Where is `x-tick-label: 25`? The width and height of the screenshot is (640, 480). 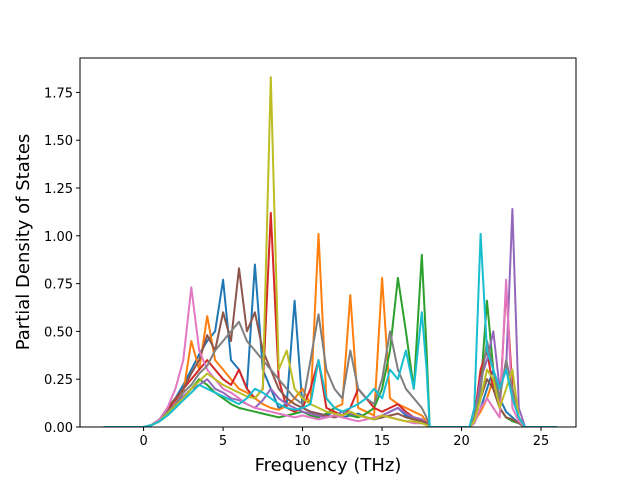
x-tick-label: 25 is located at coordinates (541, 441).